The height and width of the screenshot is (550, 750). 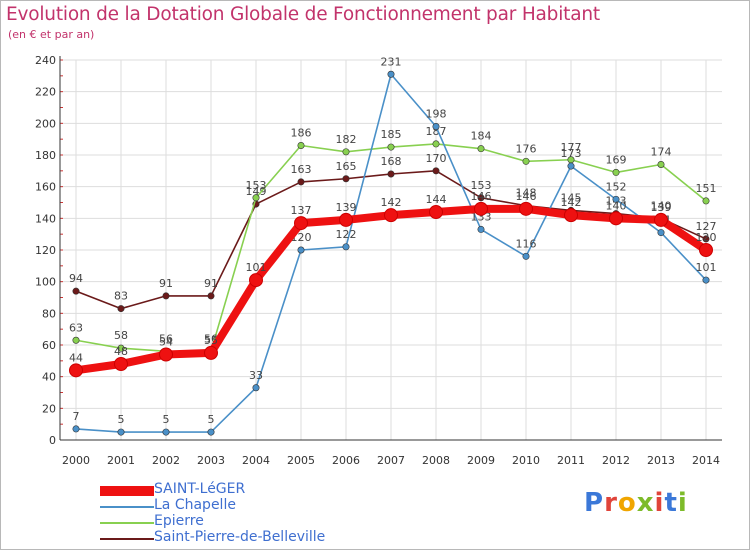 I want to click on data-label: 44, so click(x=76, y=357).